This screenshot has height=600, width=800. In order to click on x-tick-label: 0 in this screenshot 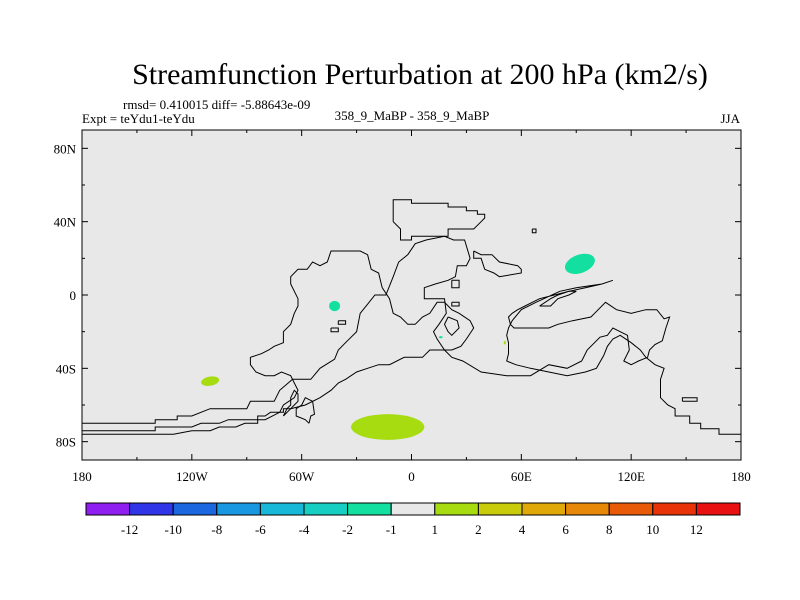, I will do `click(411, 476)`.